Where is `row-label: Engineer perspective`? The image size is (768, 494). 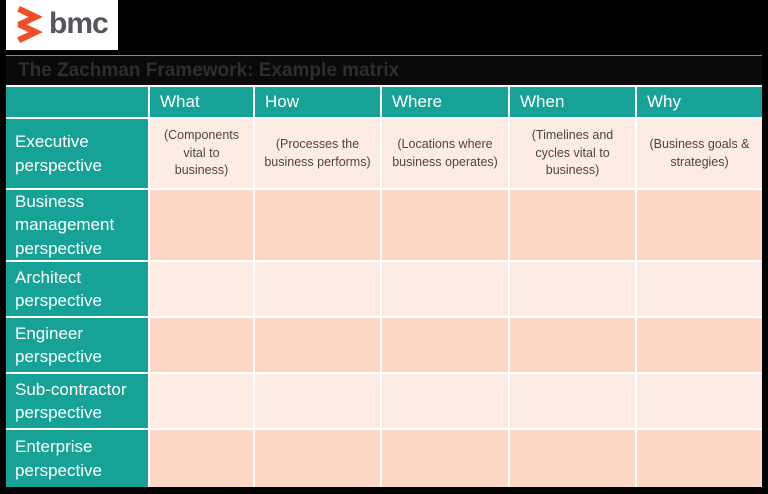 row-label: Engineer perspective is located at coordinates (77, 345).